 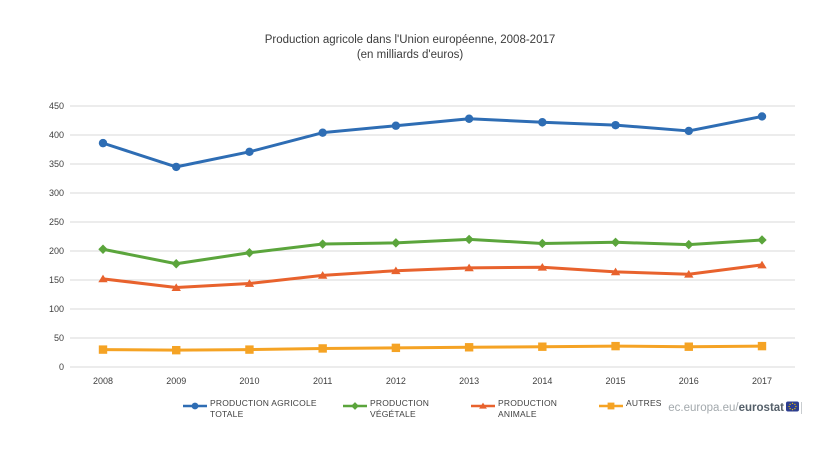 I want to click on legend-item-production-agricole-totale: PRODUCTION AGRICOLE TOTALE, so click(x=252, y=408).